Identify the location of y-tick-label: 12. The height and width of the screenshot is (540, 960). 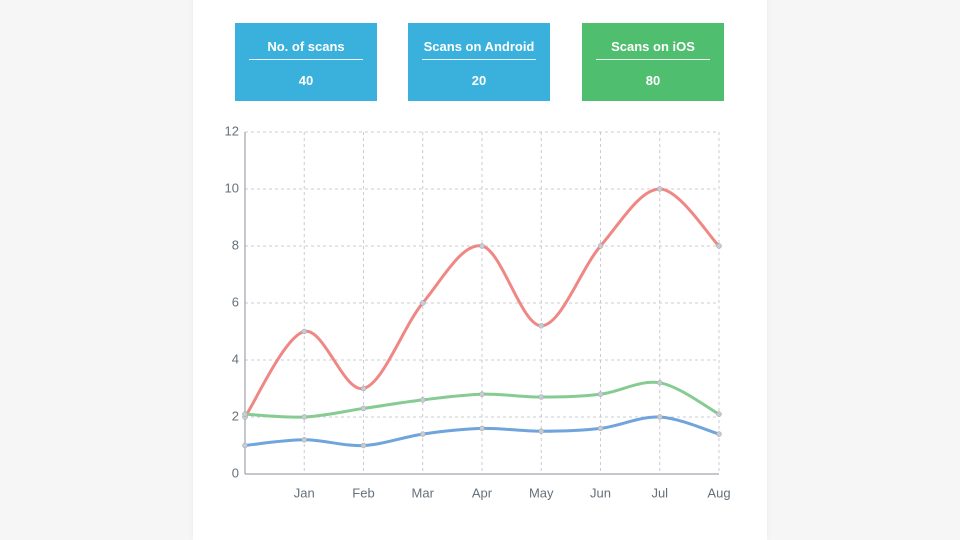
(232, 130).